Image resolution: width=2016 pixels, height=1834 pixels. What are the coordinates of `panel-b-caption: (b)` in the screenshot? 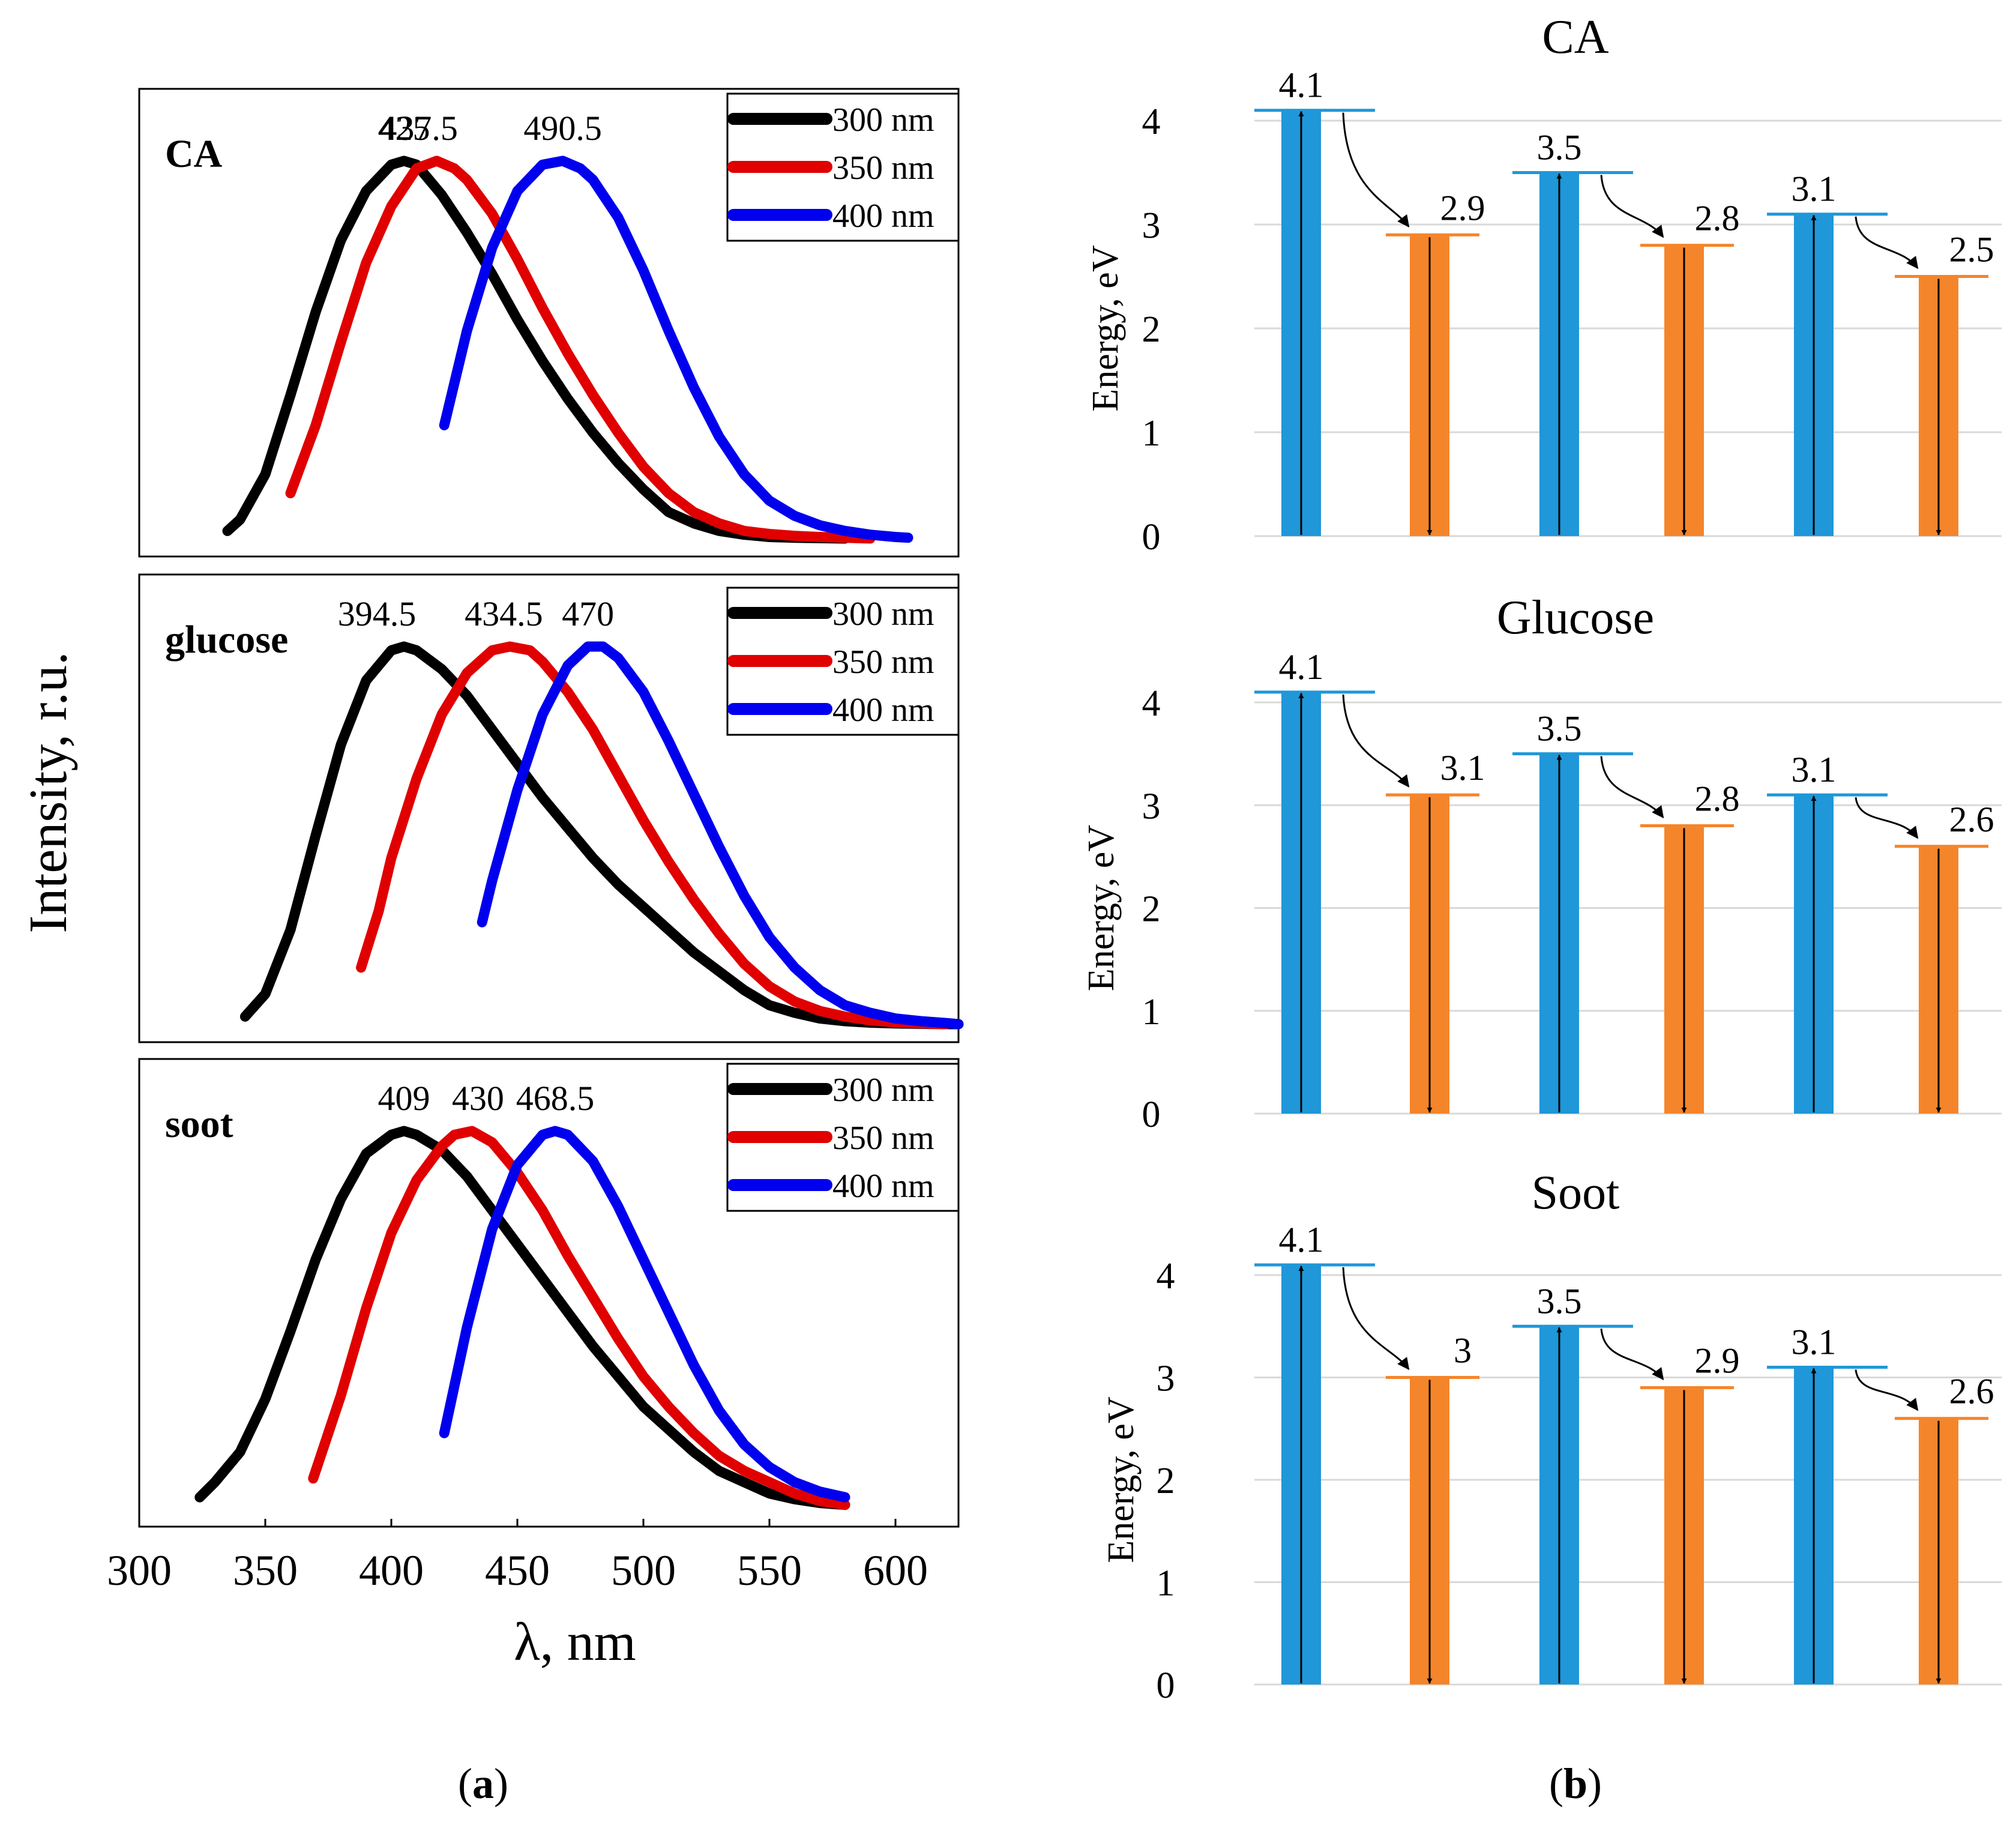 It's located at (1575, 1784).